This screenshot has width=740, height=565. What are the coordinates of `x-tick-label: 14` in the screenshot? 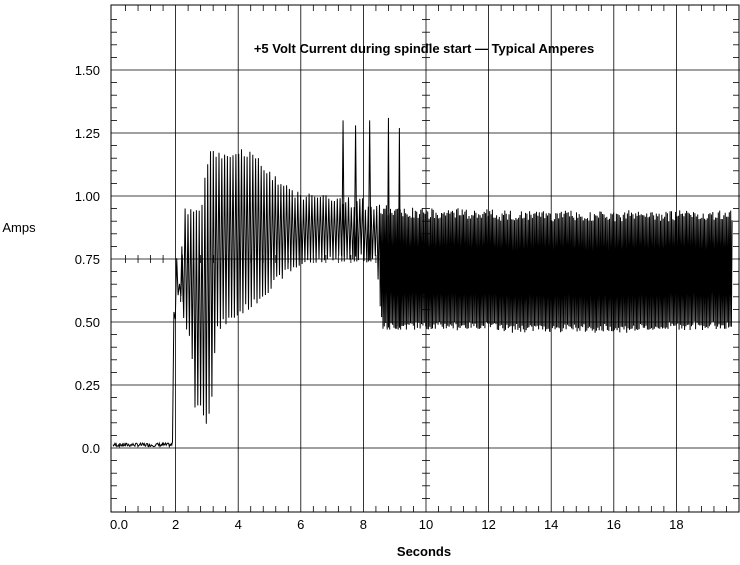 It's located at (551, 524).